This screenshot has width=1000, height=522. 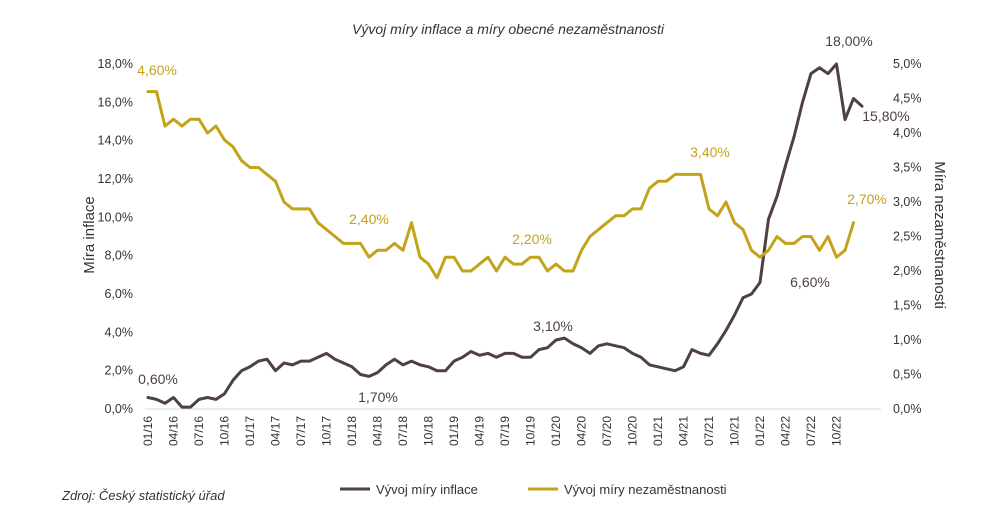 What do you see at coordinates (907, 409) in the screenshot?
I see `y-right-tick-label: 0,0%` at bounding box center [907, 409].